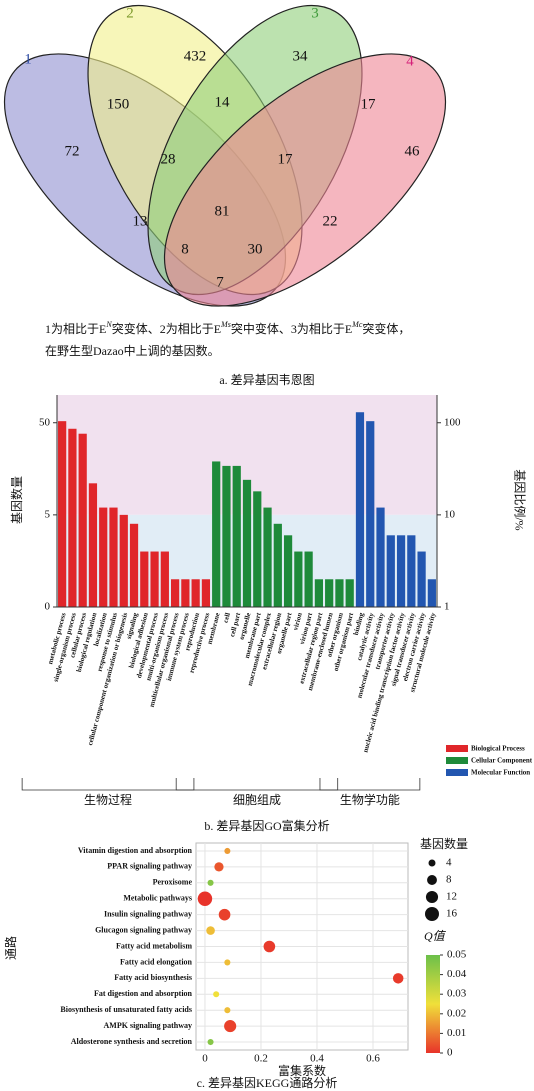 The image size is (534, 1091). Describe the element at coordinates (450, 1053) in the screenshot. I see `colorbar-label: 0` at that location.